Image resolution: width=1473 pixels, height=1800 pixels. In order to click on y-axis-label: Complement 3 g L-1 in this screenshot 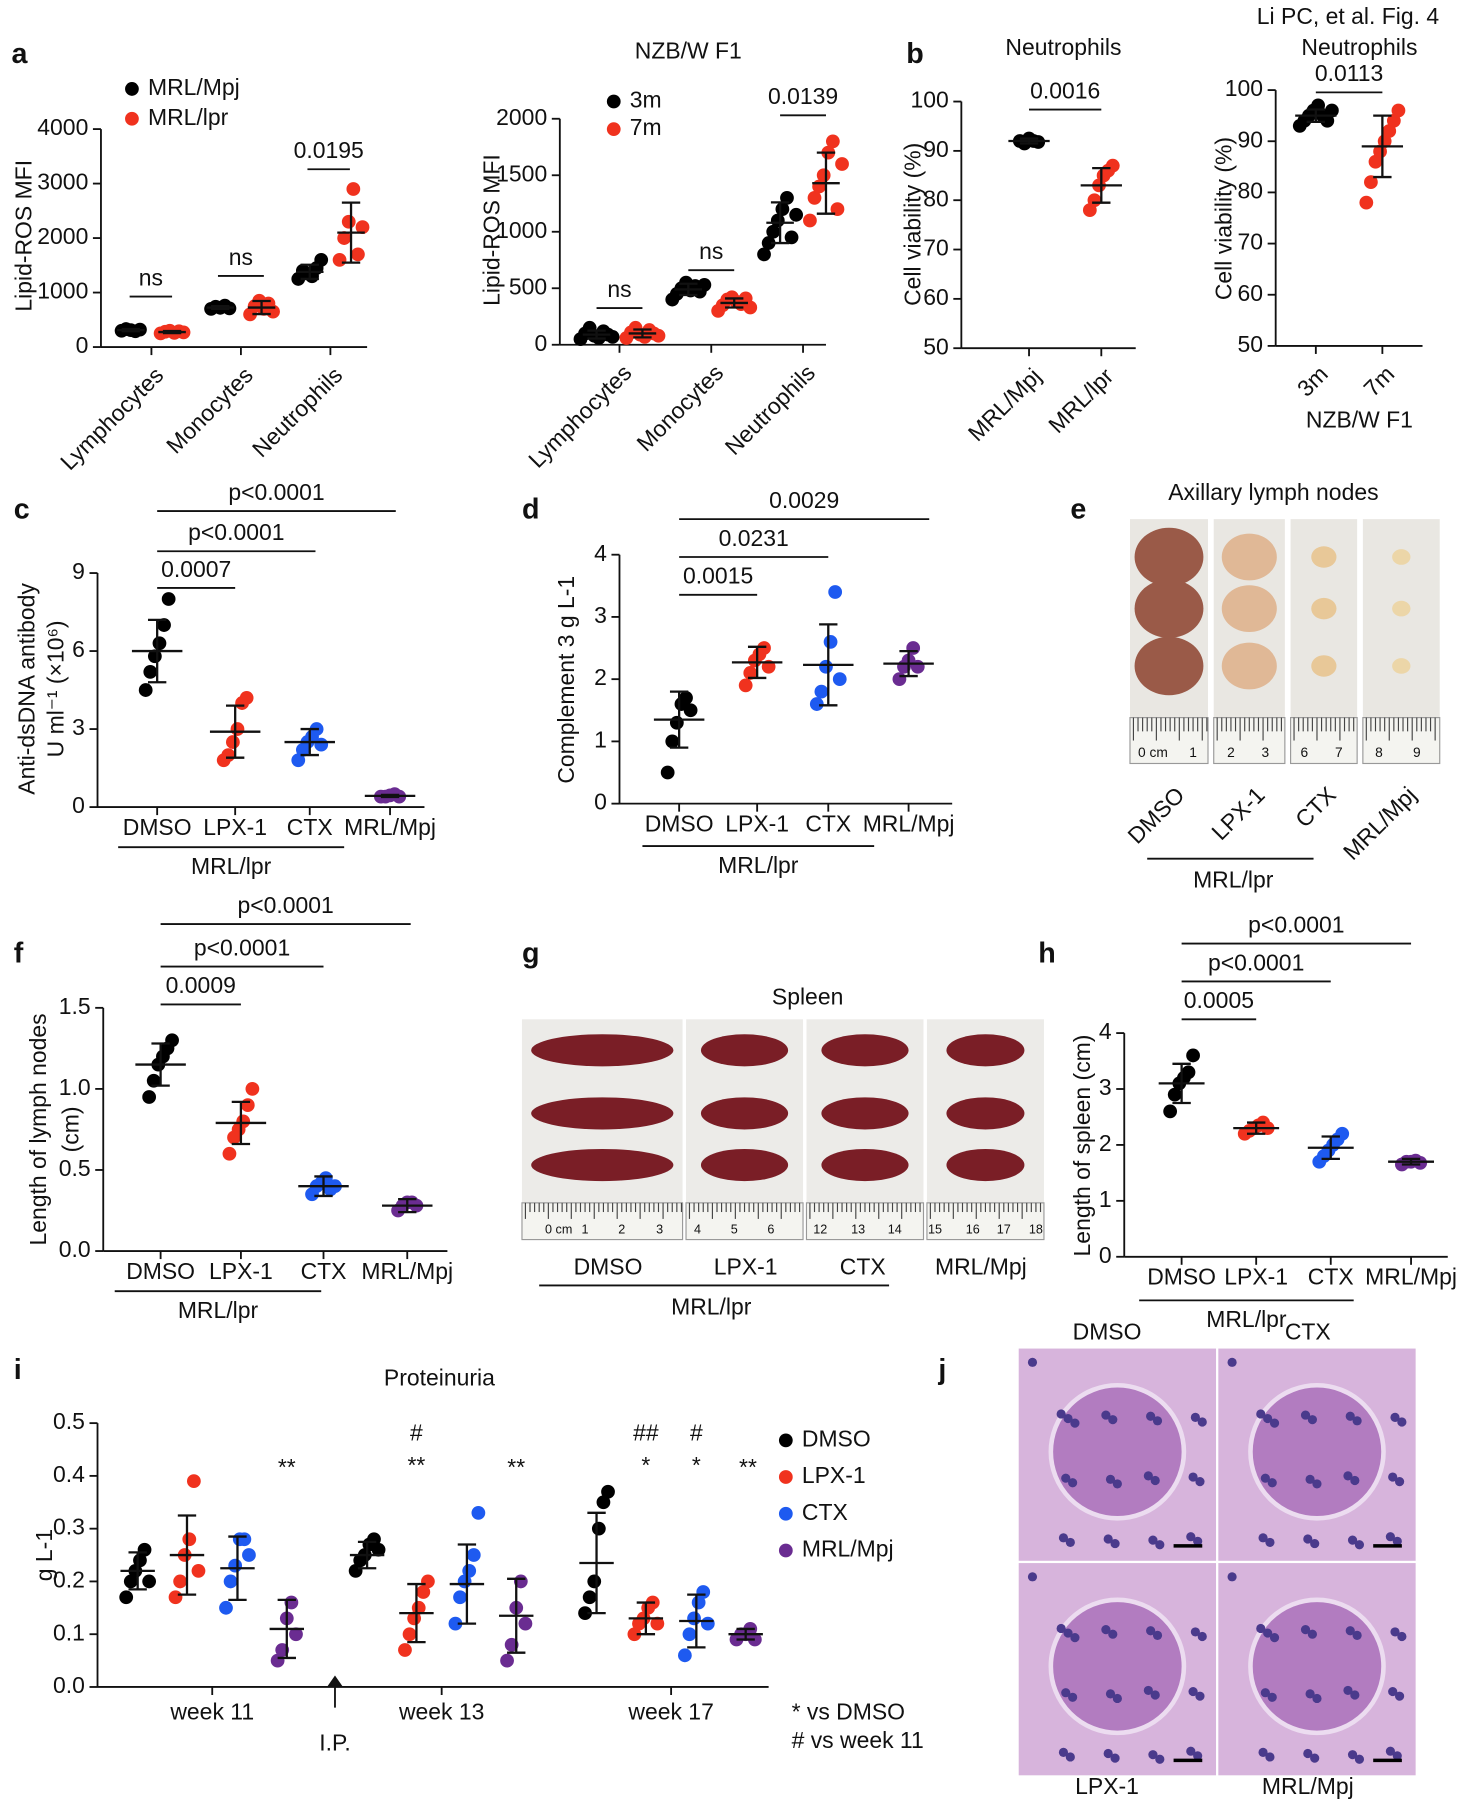, I will do `click(566, 680)`.